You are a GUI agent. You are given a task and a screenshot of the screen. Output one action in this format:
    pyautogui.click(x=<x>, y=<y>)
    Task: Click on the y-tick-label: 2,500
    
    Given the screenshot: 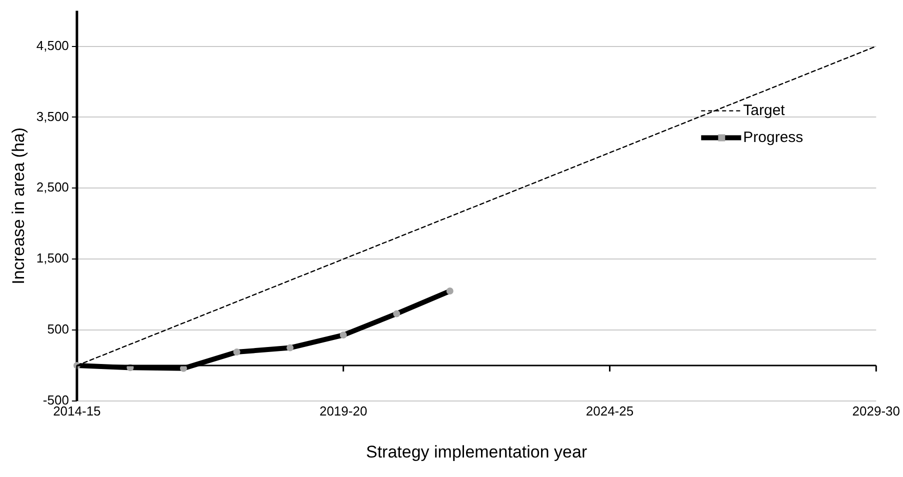 What is the action you would take?
    pyautogui.click(x=52, y=187)
    